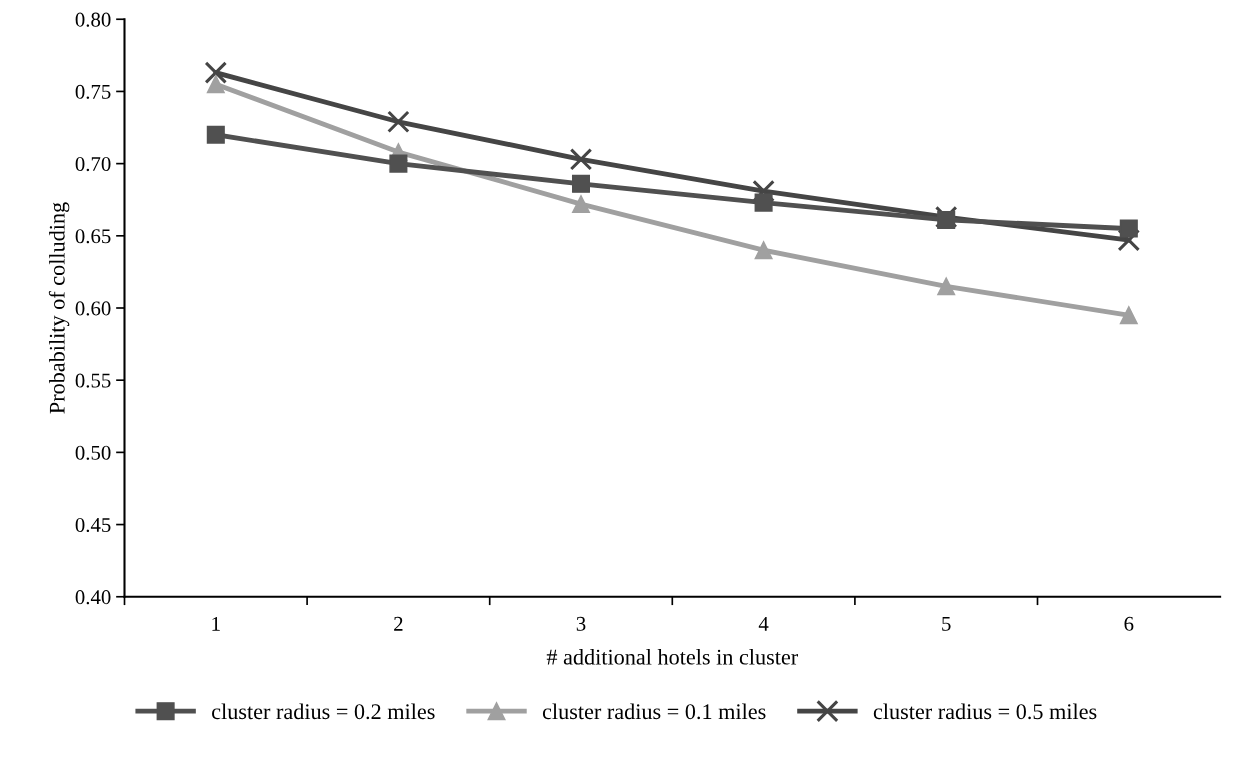 Image resolution: width=1245 pixels, height=770 pixels. What do you see at coordinates (93, 380) in the screenshot?
I see `y-tick-label: 0.55` at bounding box center [93, 380].